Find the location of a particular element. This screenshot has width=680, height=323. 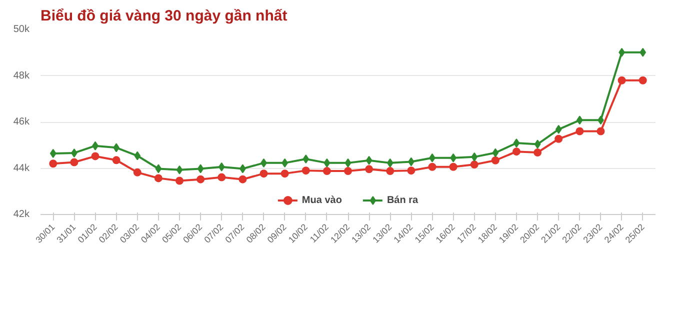

chart-title: Biểu đồ giá vàng 30 ngày gần nhất is located at coordinates (164, 16).